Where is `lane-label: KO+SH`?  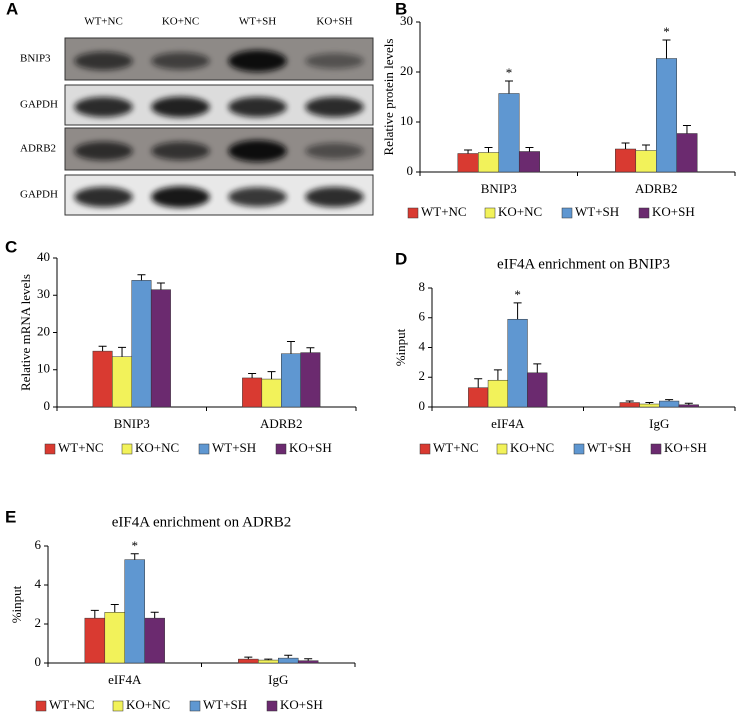
lane-label: KO+SH is located at coordinates (334, 22).